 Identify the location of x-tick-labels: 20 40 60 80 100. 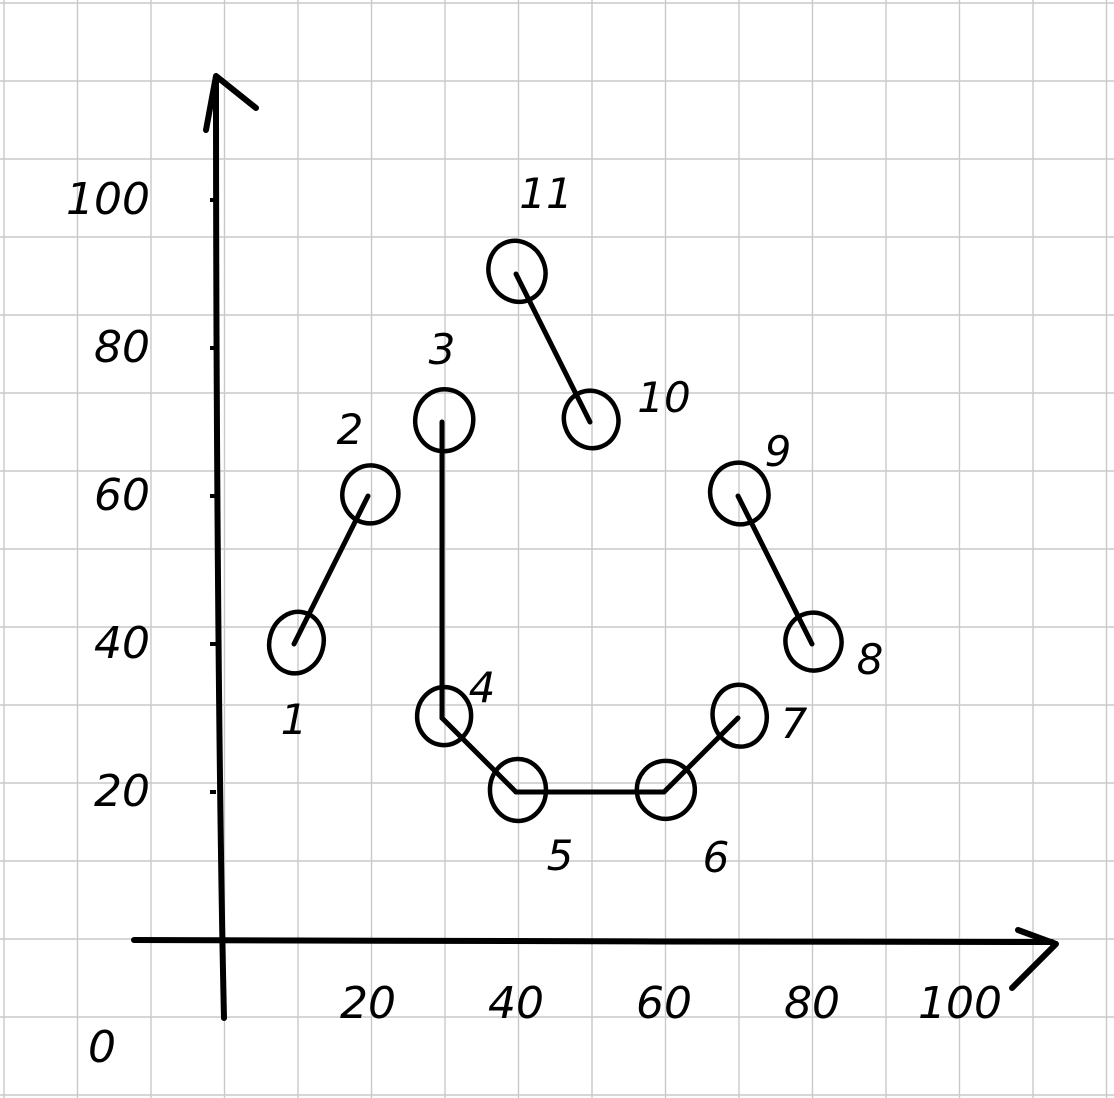
(671, 1003).